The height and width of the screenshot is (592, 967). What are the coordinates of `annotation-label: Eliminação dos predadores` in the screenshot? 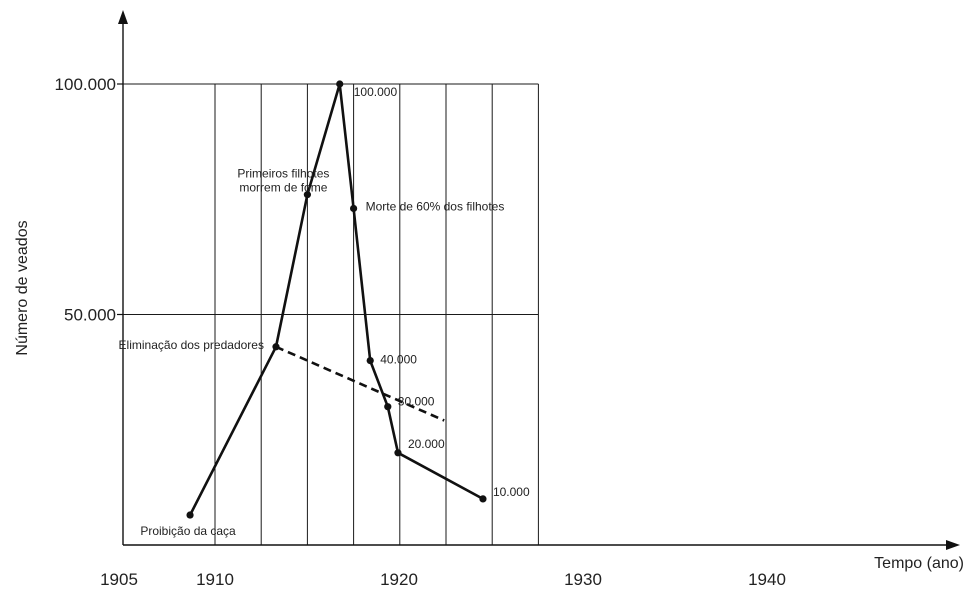 It's located at (191, 345).